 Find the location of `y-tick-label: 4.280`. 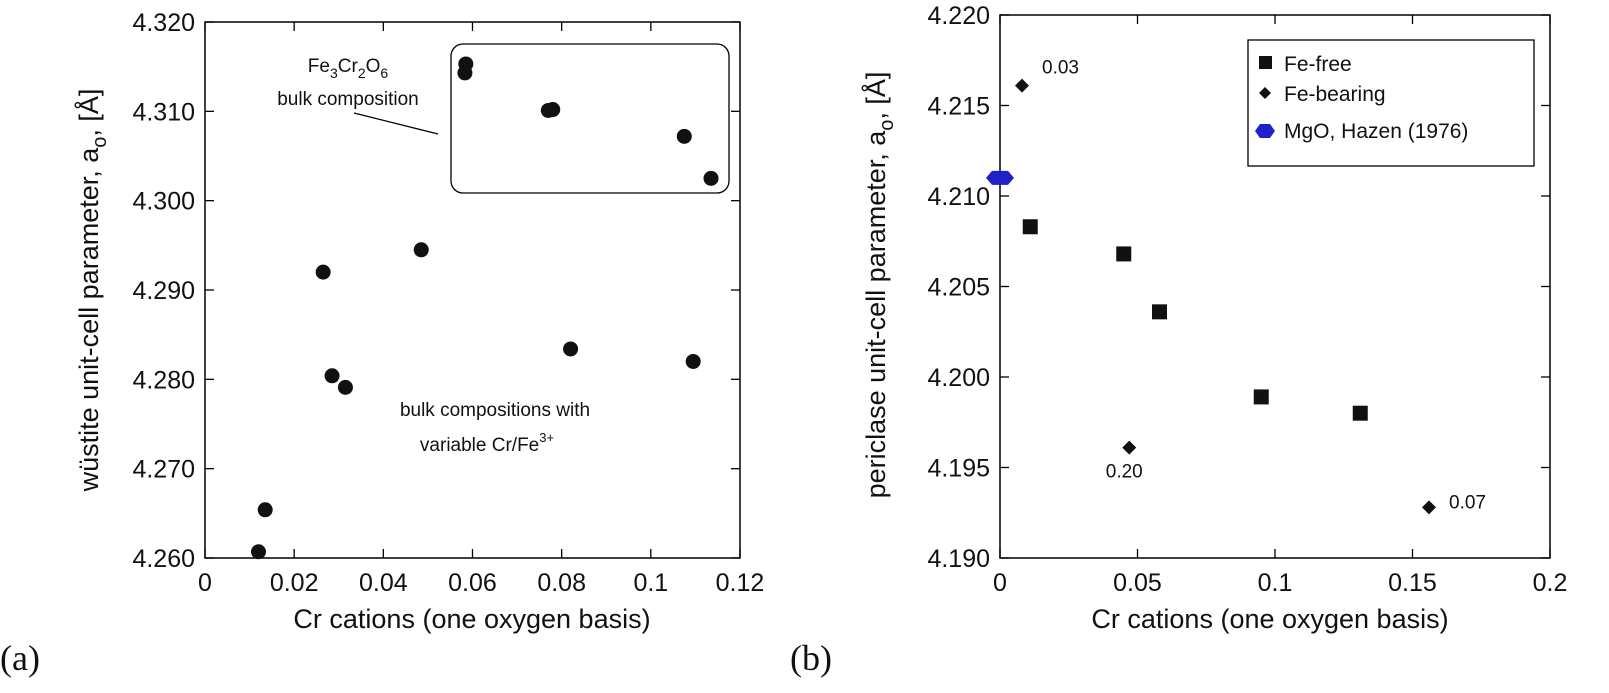

y-tick-label: 4.280 is located at coordinates (163, 380).